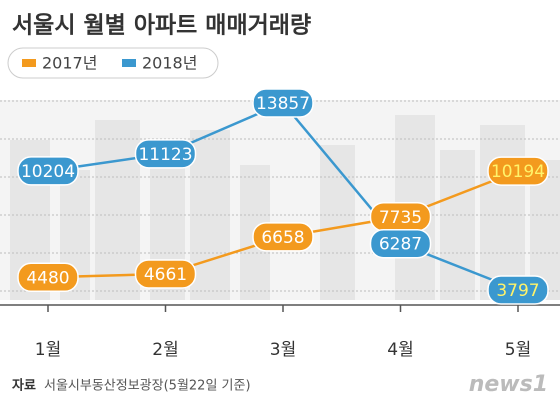 The height and width of the screenshot is (410, 560). Describe the element at coordinates (161, 26) in the screenshot. I see `chart-title: 서울시 월별 아파트 매매거래량` at that location.